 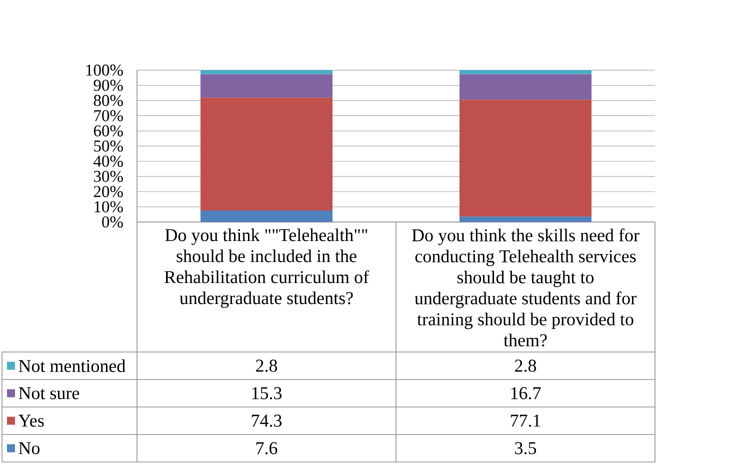 I want to click on y-tick-label: 100%, so click(x=104, y=70).